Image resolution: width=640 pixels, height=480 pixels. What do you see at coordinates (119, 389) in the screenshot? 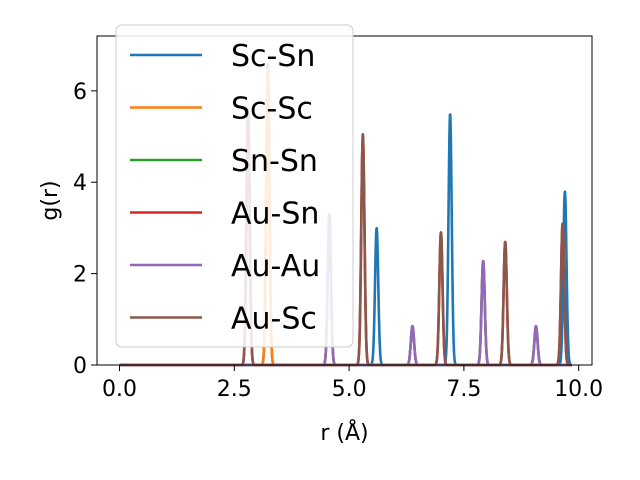
I see `x-tick-label: 0.0` at bounding box center [119, 389].